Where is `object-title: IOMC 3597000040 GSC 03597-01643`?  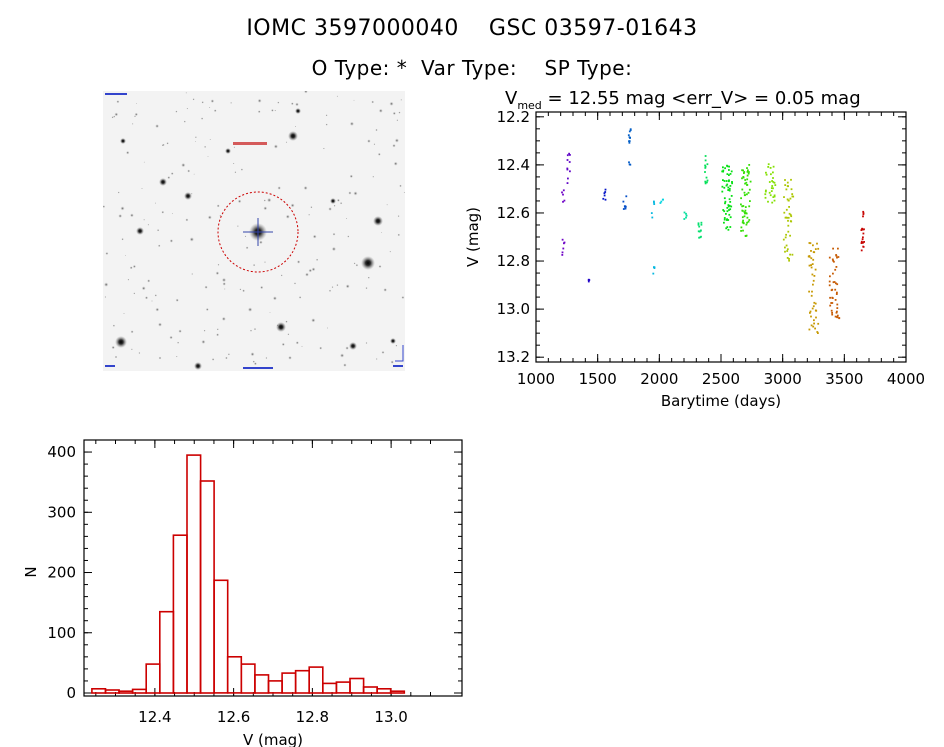
object-title: IOMC 3597000040 GSC 03597-01643 is located at coordinates (472, 28).